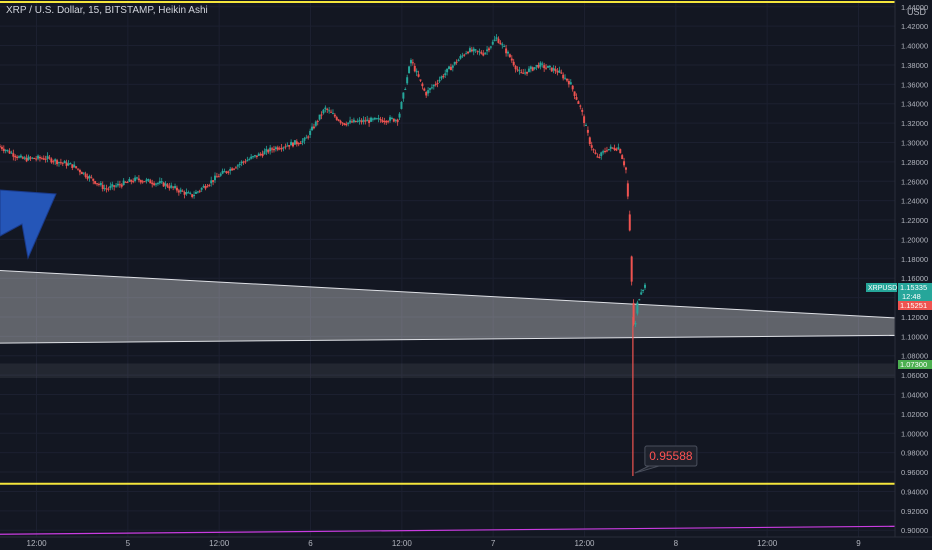 The image size is (932, 550). What do you see at coordinates (28, 224) in the screenshot?
I see `arrow-drawing` at bounding box center [28, 224].